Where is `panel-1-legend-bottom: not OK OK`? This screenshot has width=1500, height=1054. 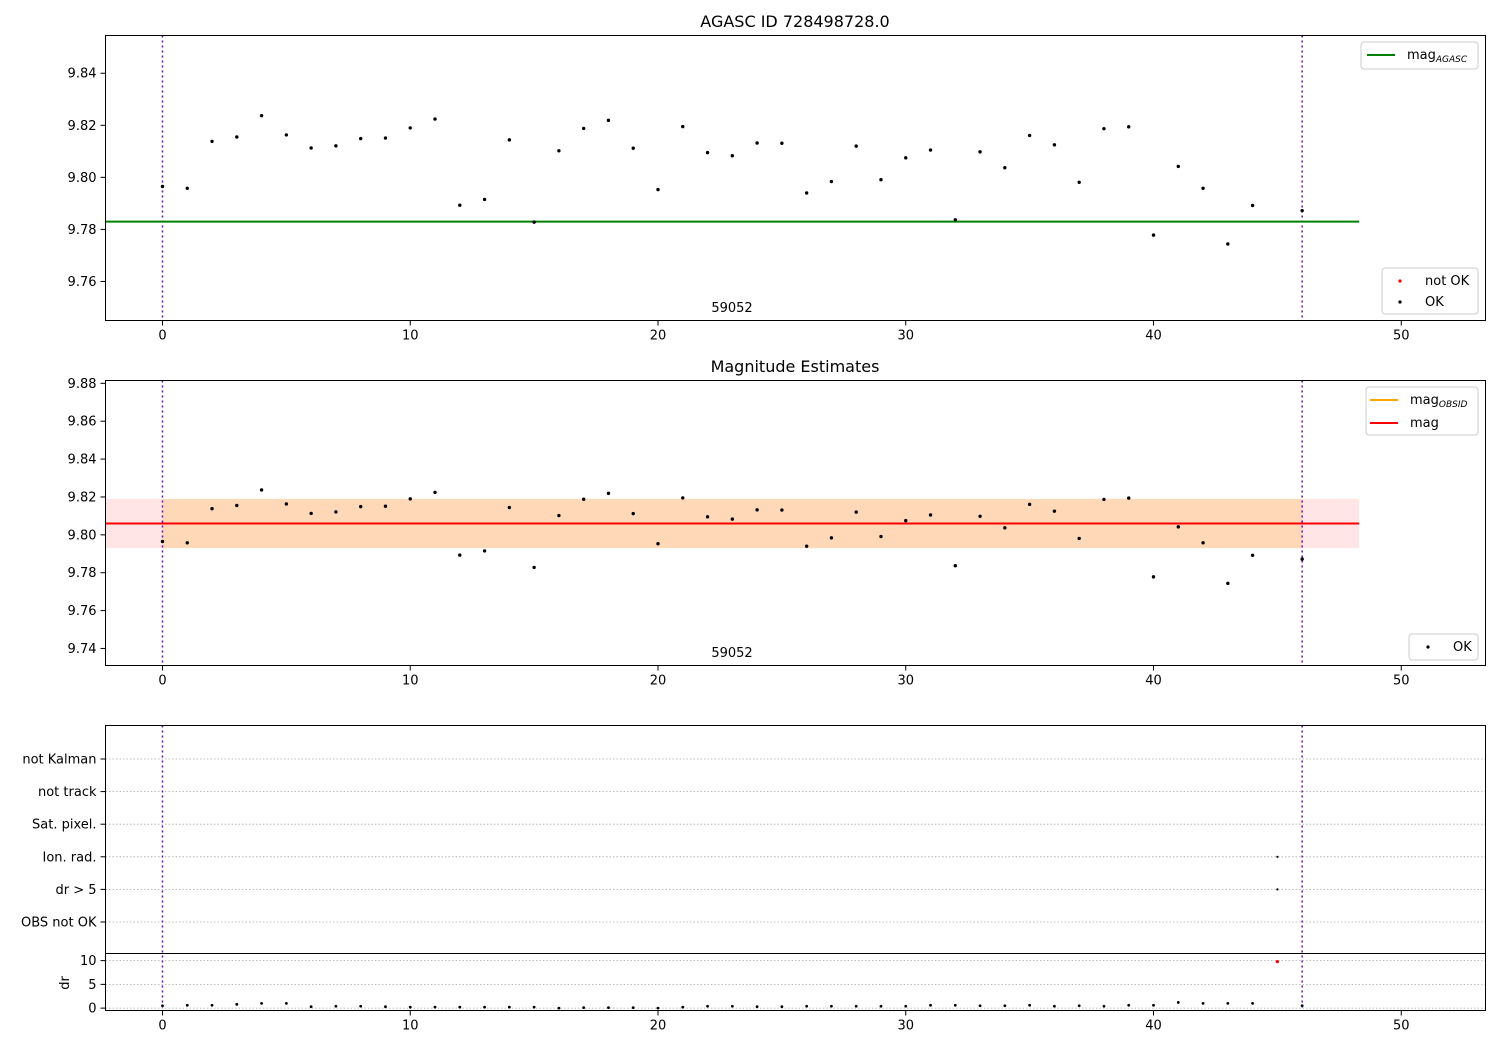
panel-1-legend-bottom: not OK OK is located at coordinates (1430, 291).